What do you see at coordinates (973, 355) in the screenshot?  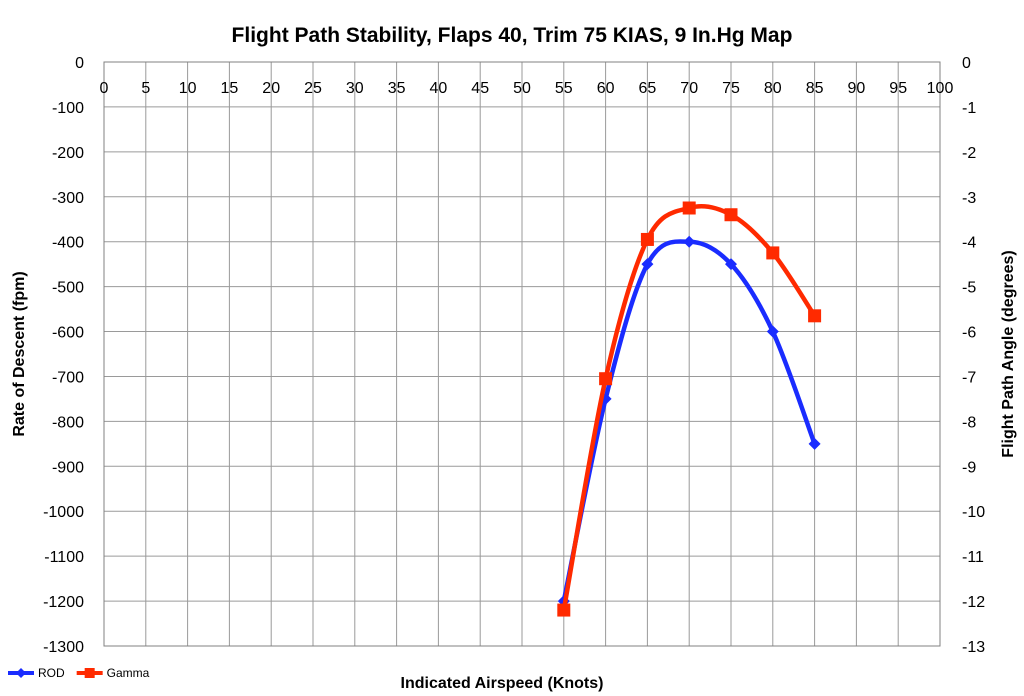 I see `y2-axis-ticks: 0 -1 -2 -3 -4 -5 -6 -7 -8 -9 -10 -11 -12 -13` at bounding box center [973, 355].